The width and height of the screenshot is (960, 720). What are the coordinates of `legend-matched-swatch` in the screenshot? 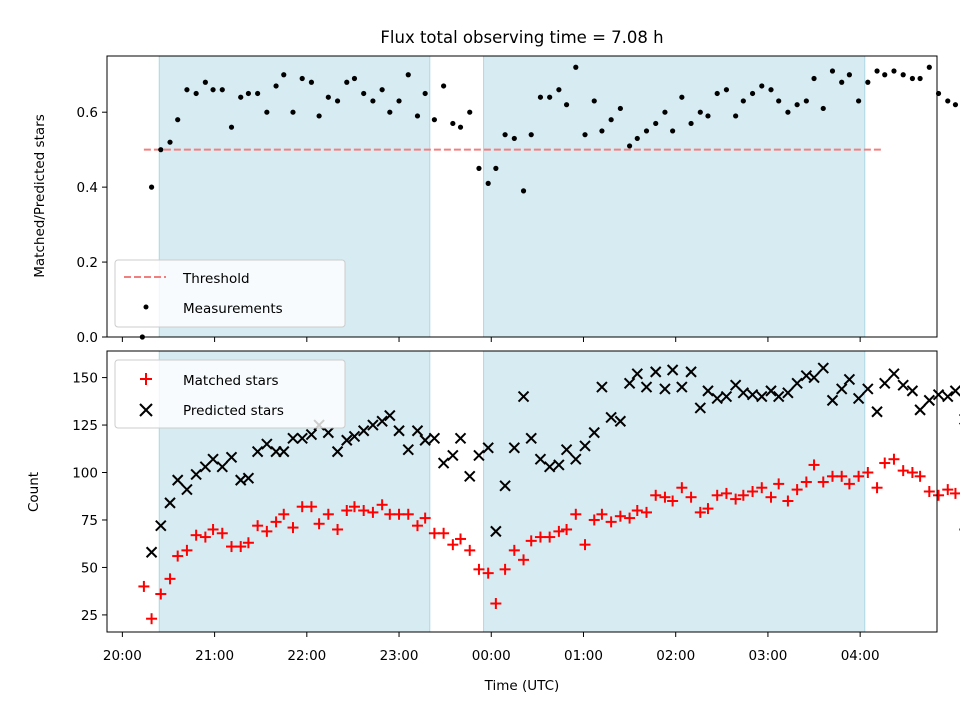 It's located at (146, 379).